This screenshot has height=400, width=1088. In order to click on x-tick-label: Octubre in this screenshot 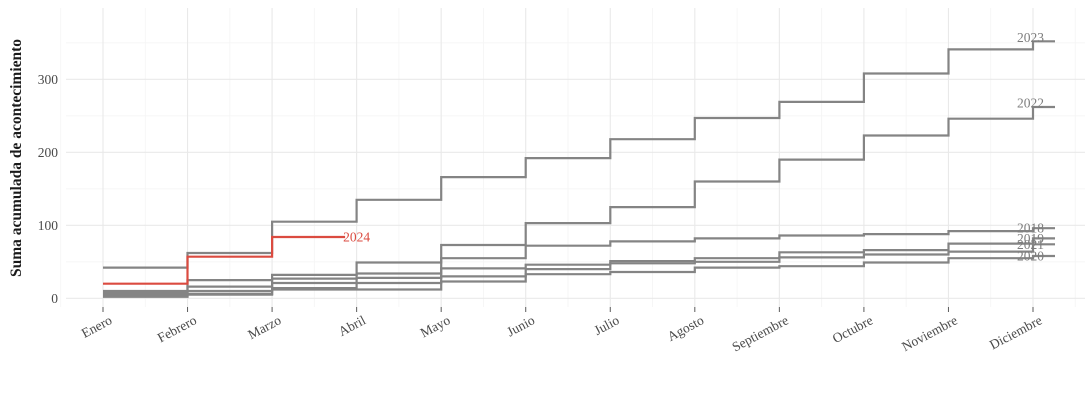, I will do `click(852, 329)`.